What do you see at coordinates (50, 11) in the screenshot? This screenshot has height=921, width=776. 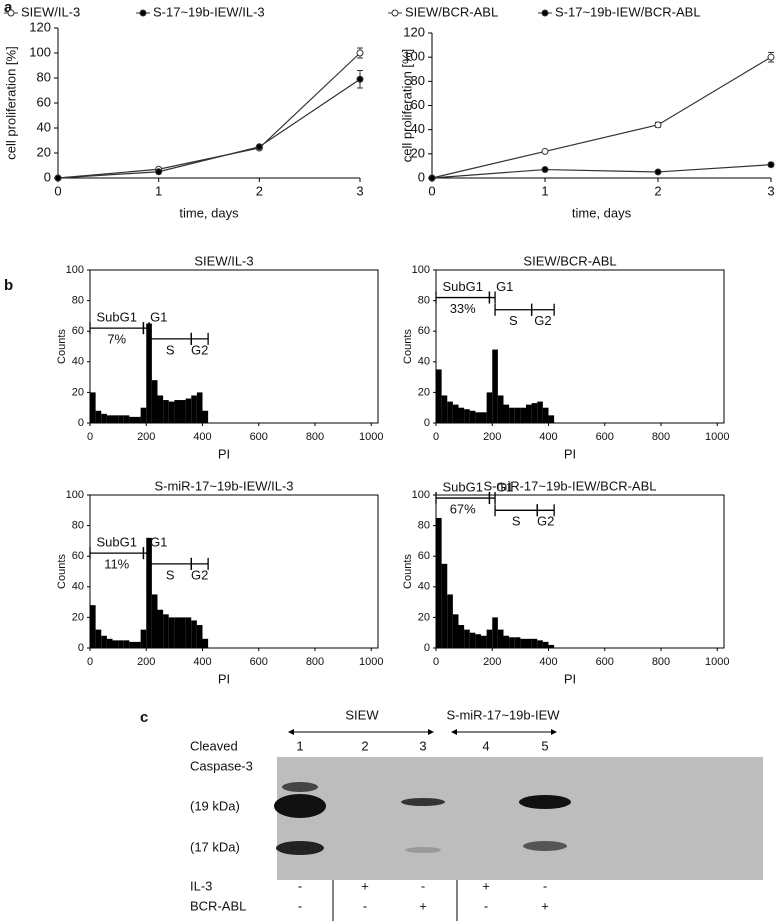 I see `legend-label: SIEW/IL-3` at bounding box center [50, 11].